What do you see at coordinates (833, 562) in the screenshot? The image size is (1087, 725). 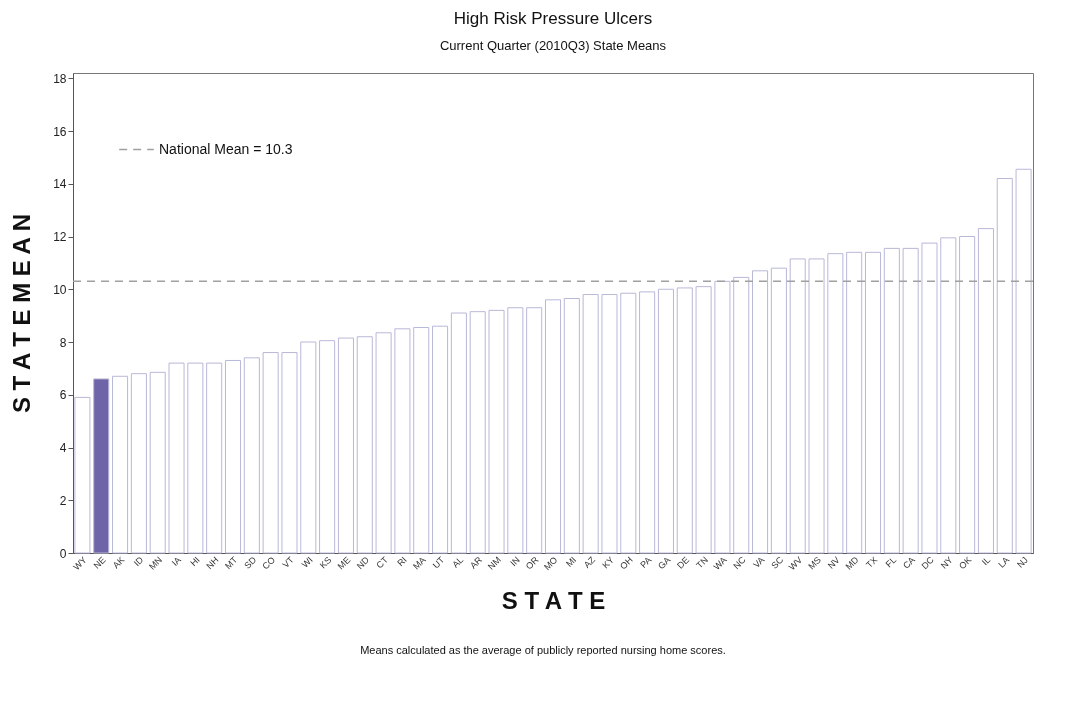 I see `x-tick-label: NV` at bounding box center [833, 562].